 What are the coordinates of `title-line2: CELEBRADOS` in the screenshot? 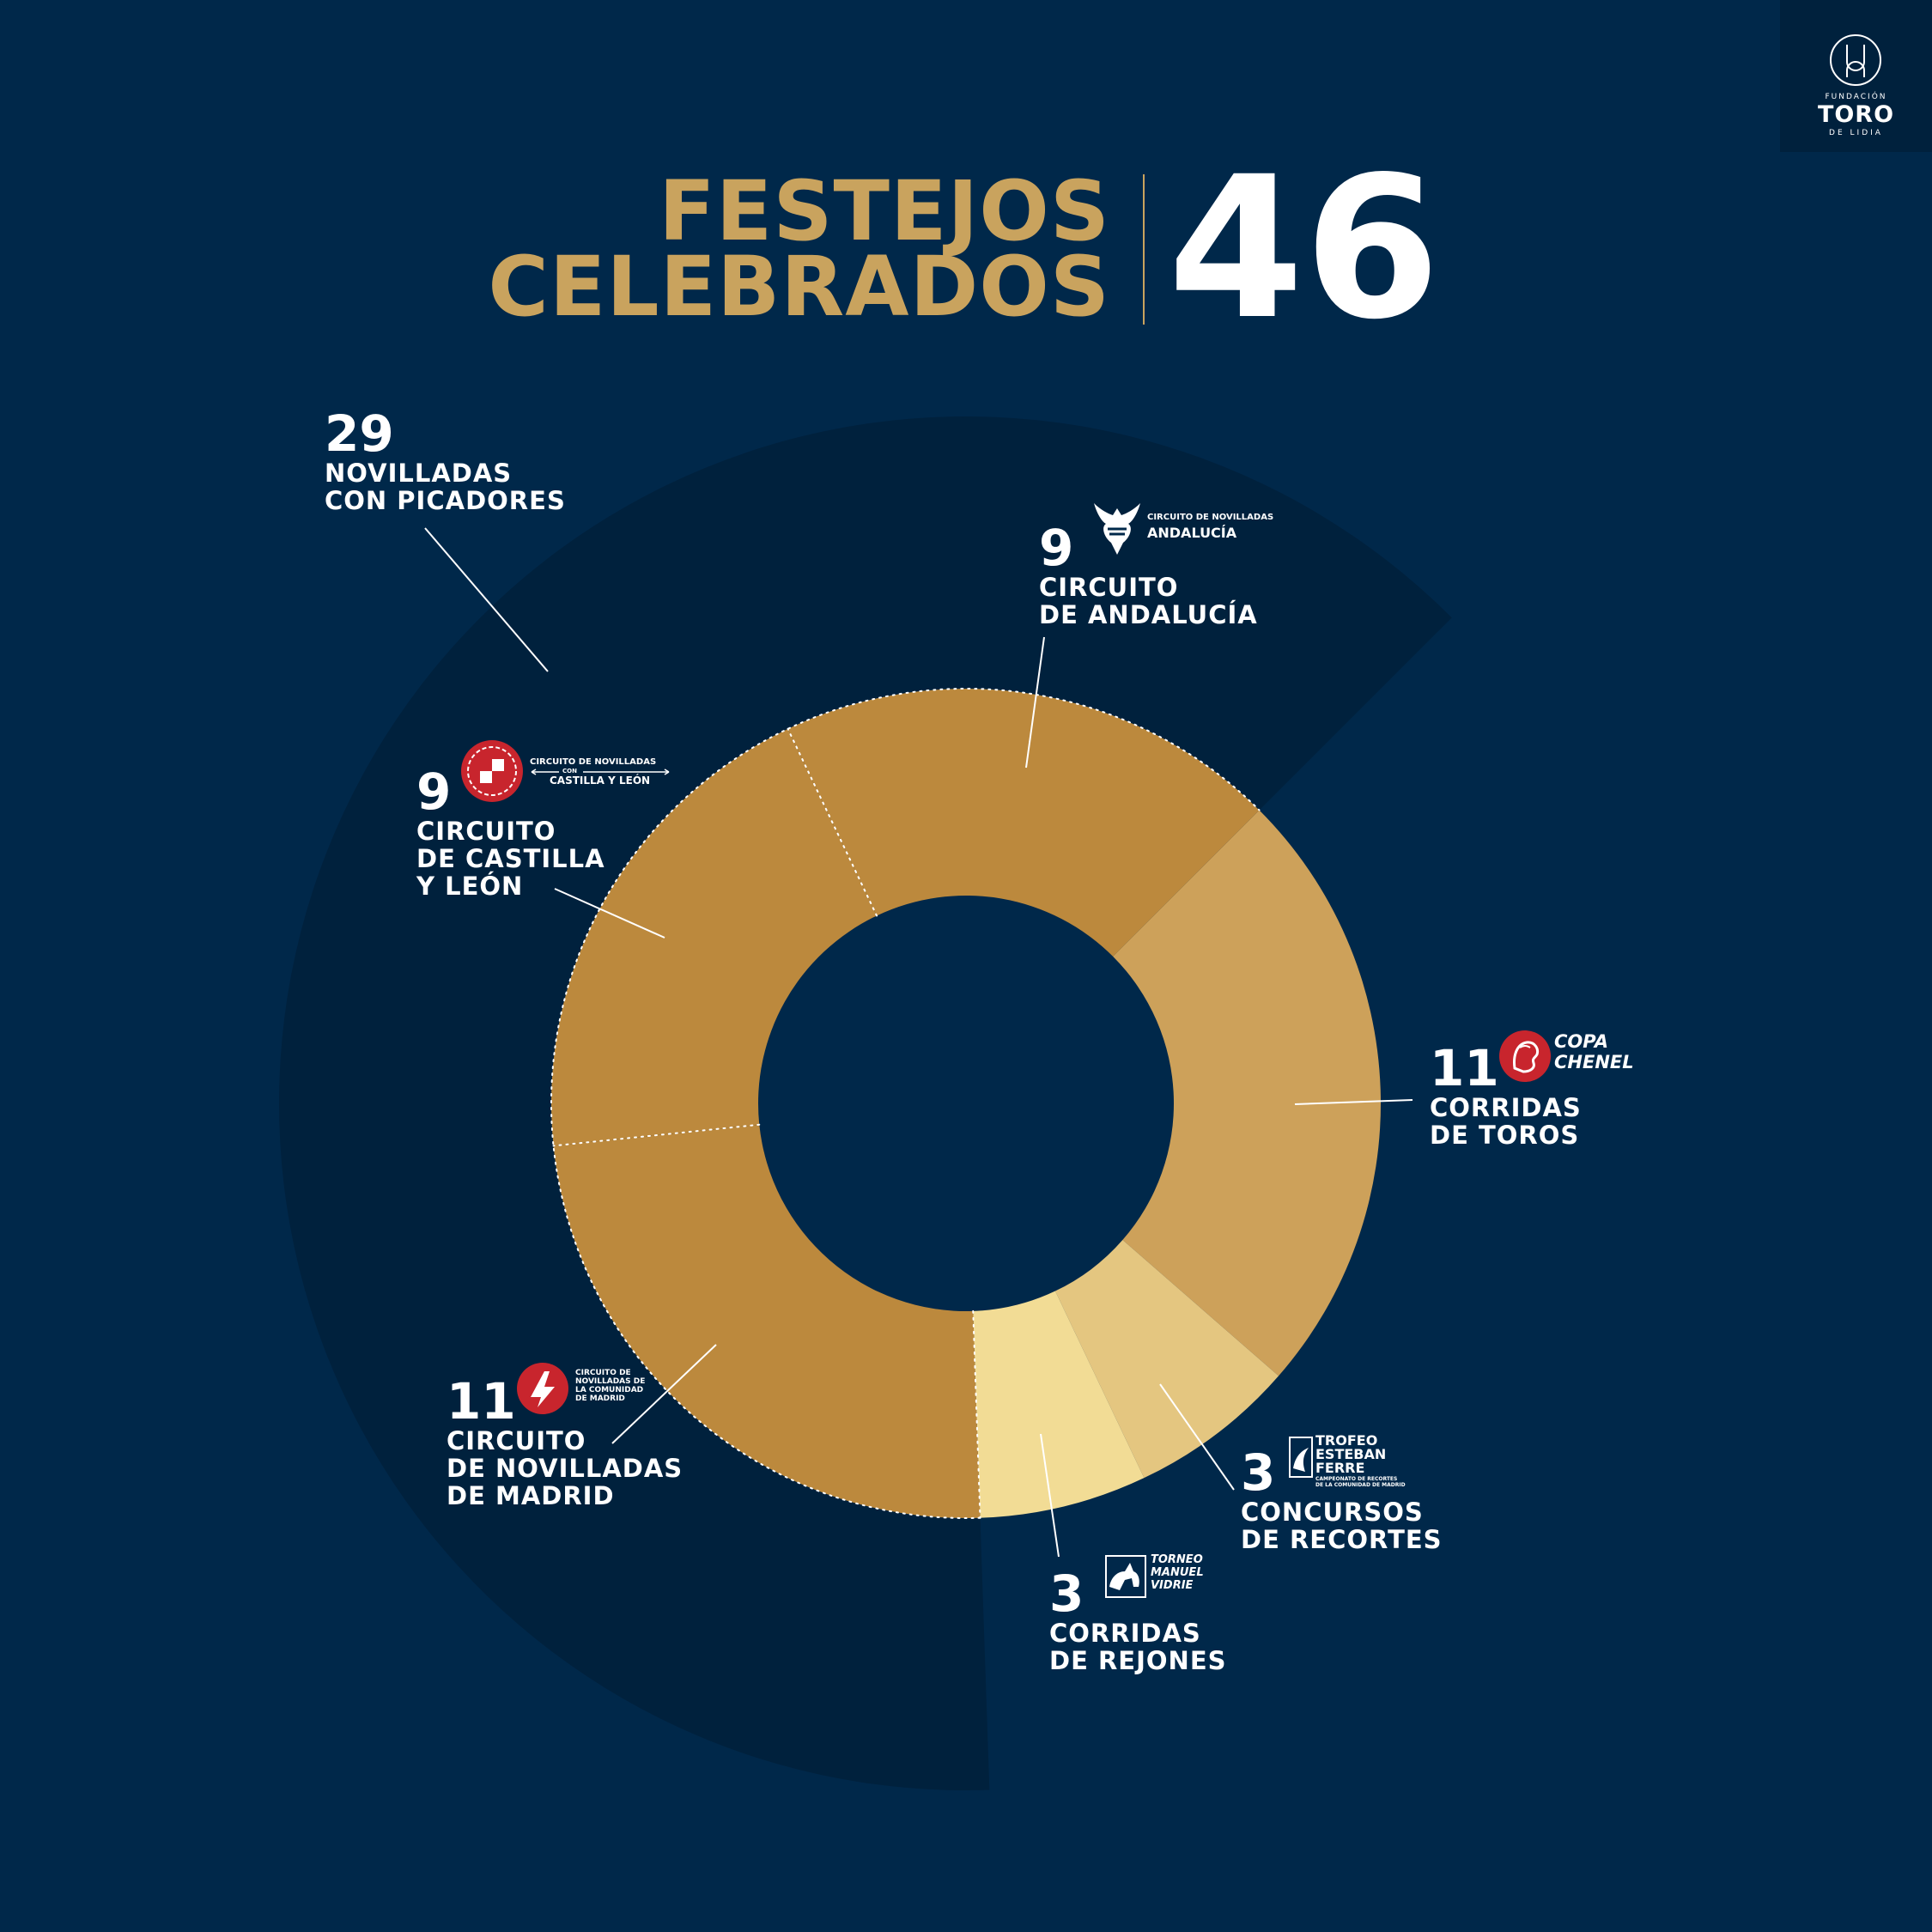 It's located at (799, 287).